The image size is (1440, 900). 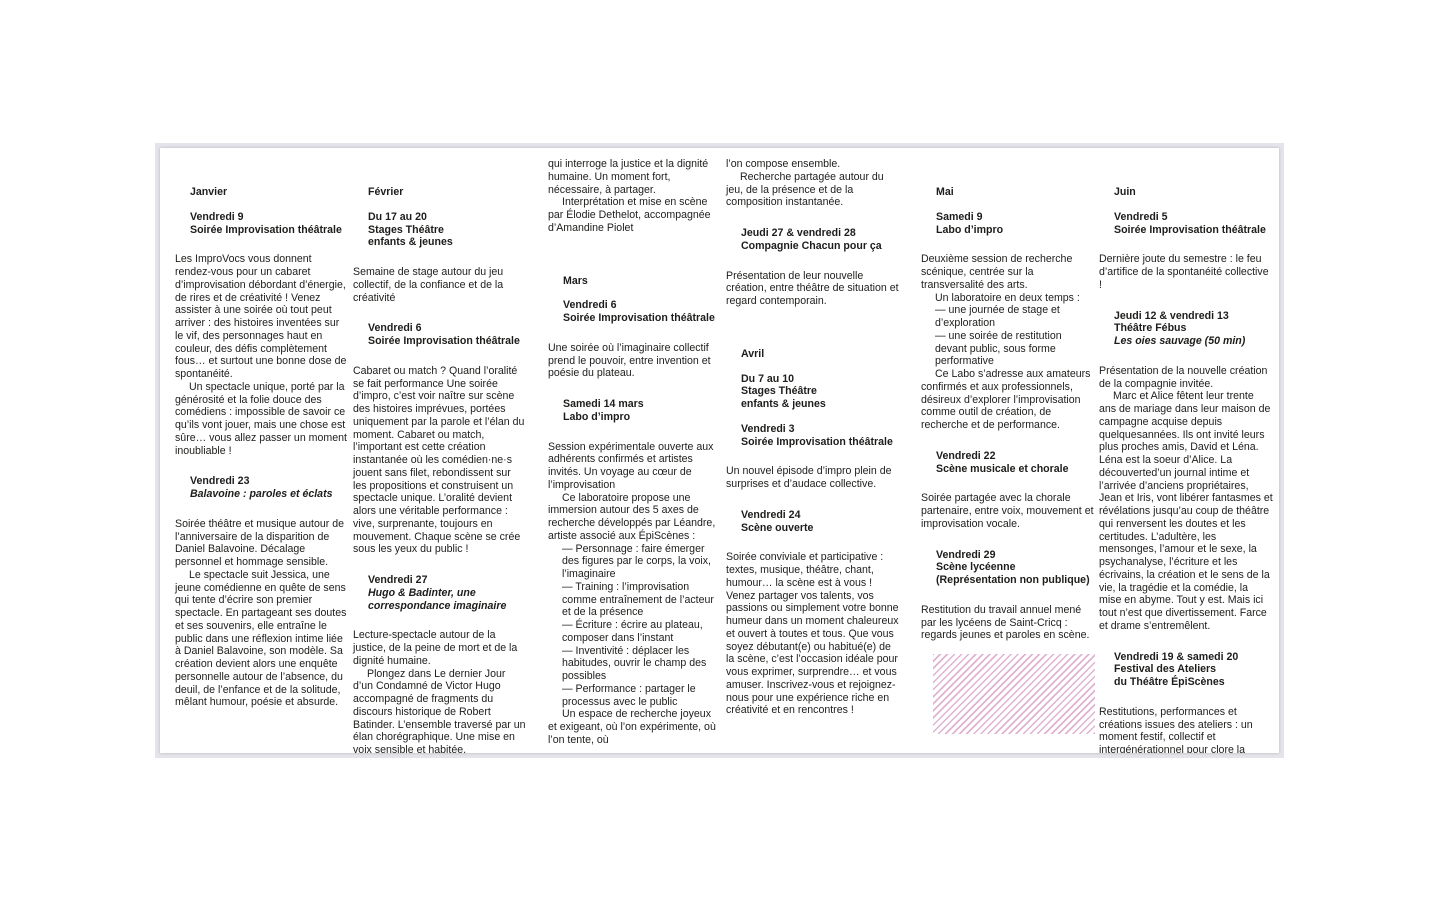 What do you see at coordinates (959, 216) in the screenshot?
I see `event-date: Samedi 9` at bounding box center [959, 216].